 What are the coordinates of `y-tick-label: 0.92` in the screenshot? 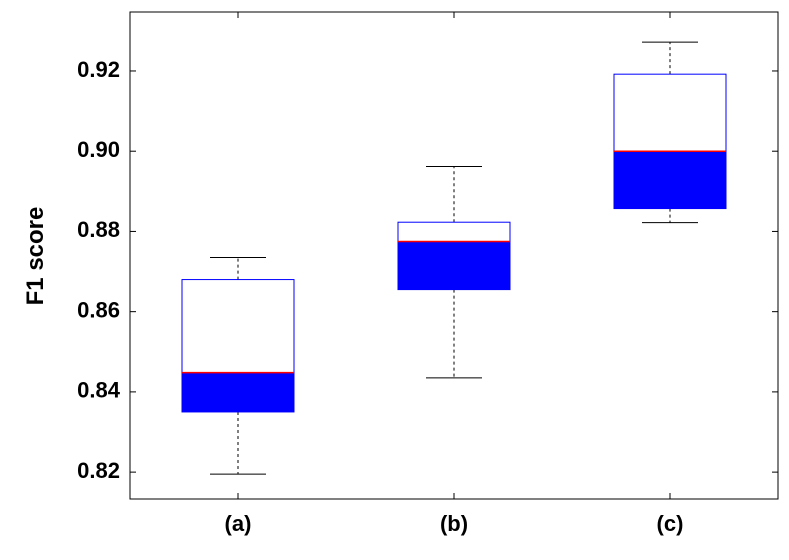 It's located at (98, 69).